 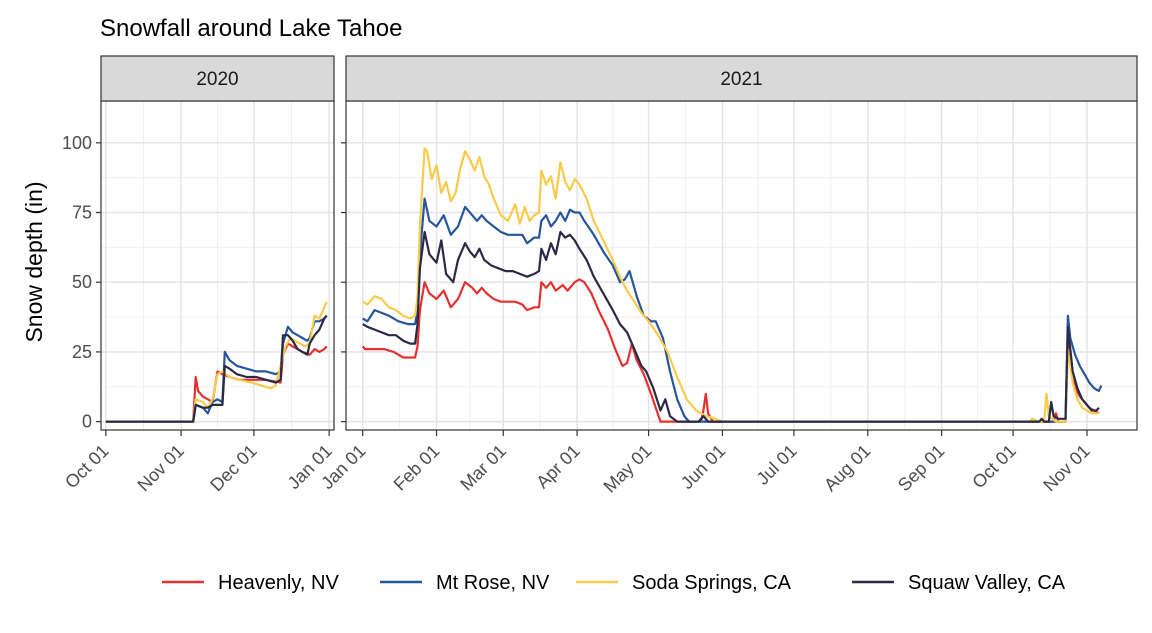 I want to click on x-tick-label: Aug 01, so click(x=847, y=468).